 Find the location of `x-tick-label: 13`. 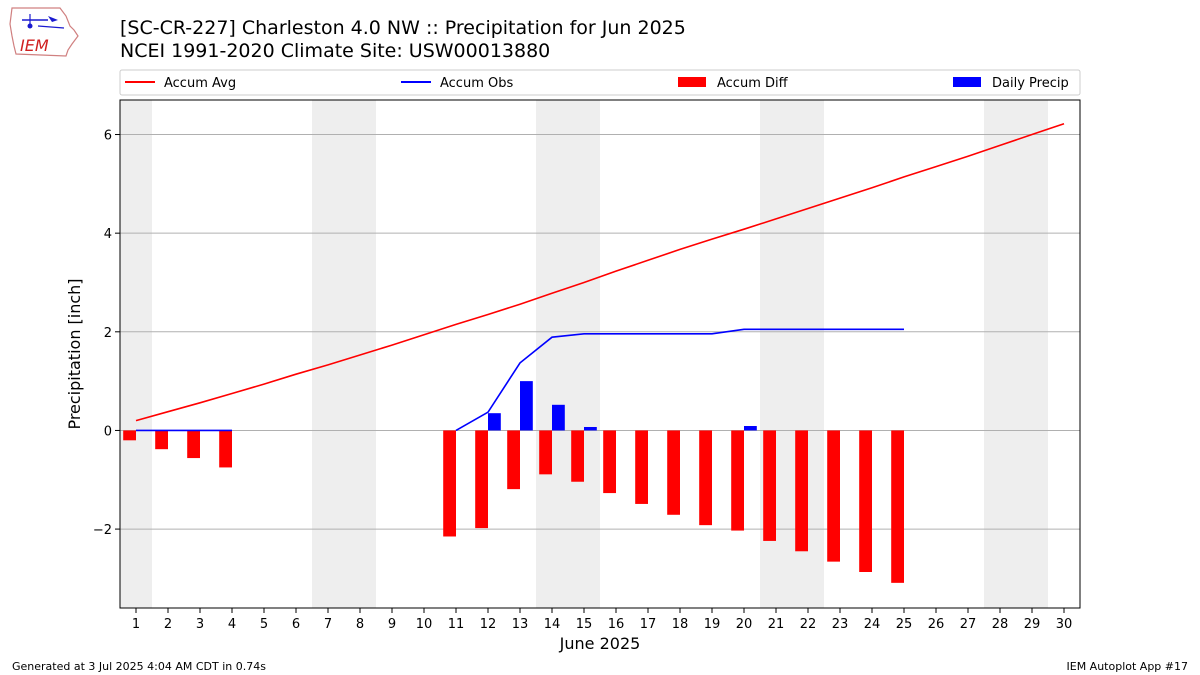

x-tick-label: 13 is located at coordinates (520, 624).